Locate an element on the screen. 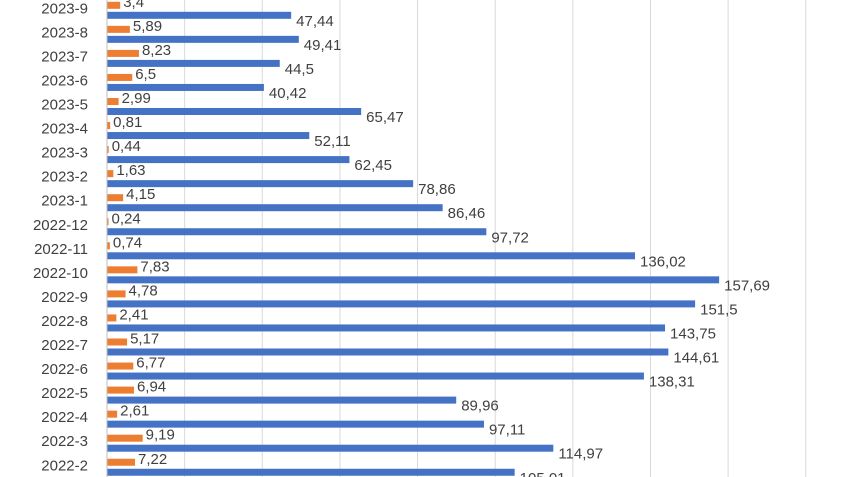 The width and height of the screenshot is (847, 477). data-label-series-2: 86,46 is located at coordinates (467, 213).